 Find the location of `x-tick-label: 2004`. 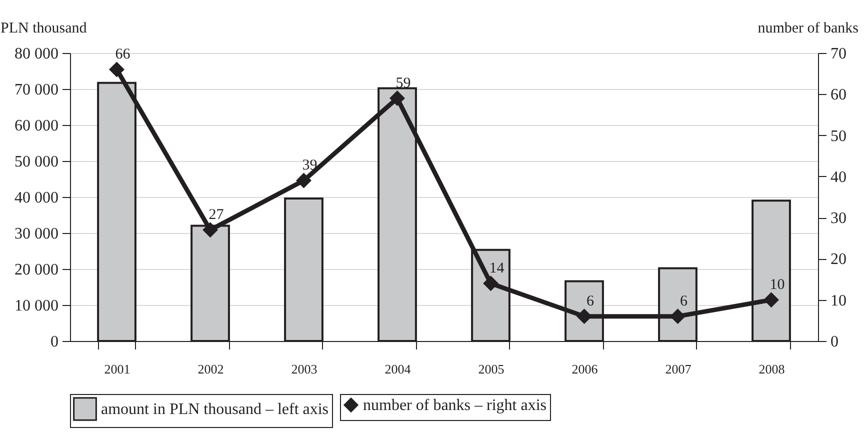

x-tick-label: 2004 is located at coordinates (398, 369).